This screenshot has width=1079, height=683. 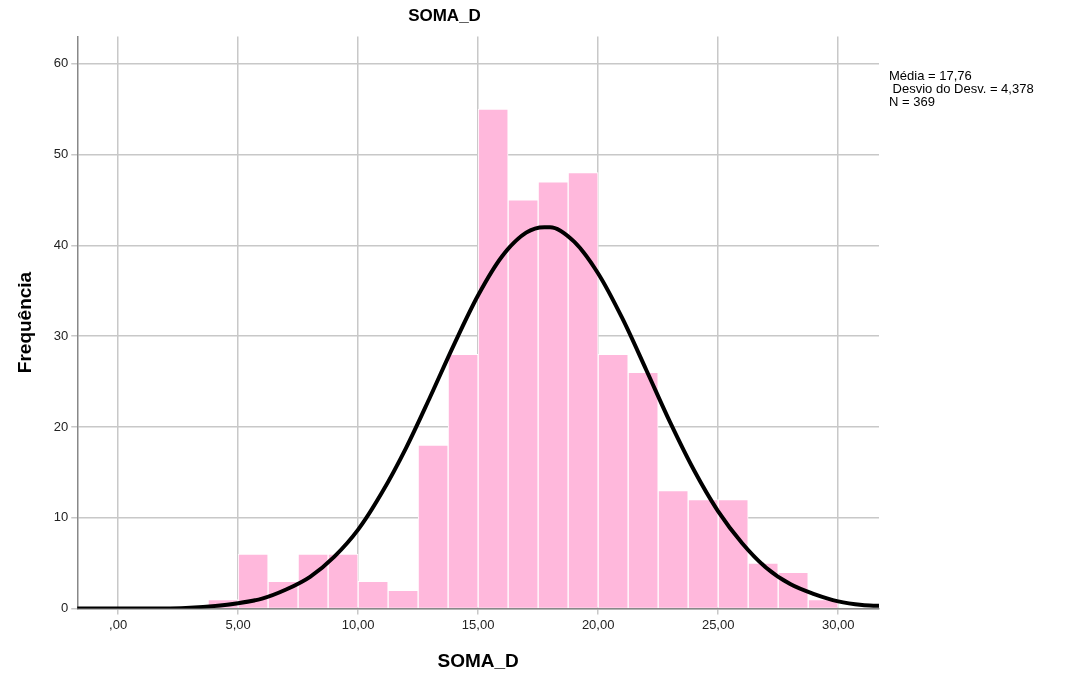 What do you see at coordinates (118, 624) in the screenshot?
I see `x-tick-label: ,00` at bounding box center [118, 624].